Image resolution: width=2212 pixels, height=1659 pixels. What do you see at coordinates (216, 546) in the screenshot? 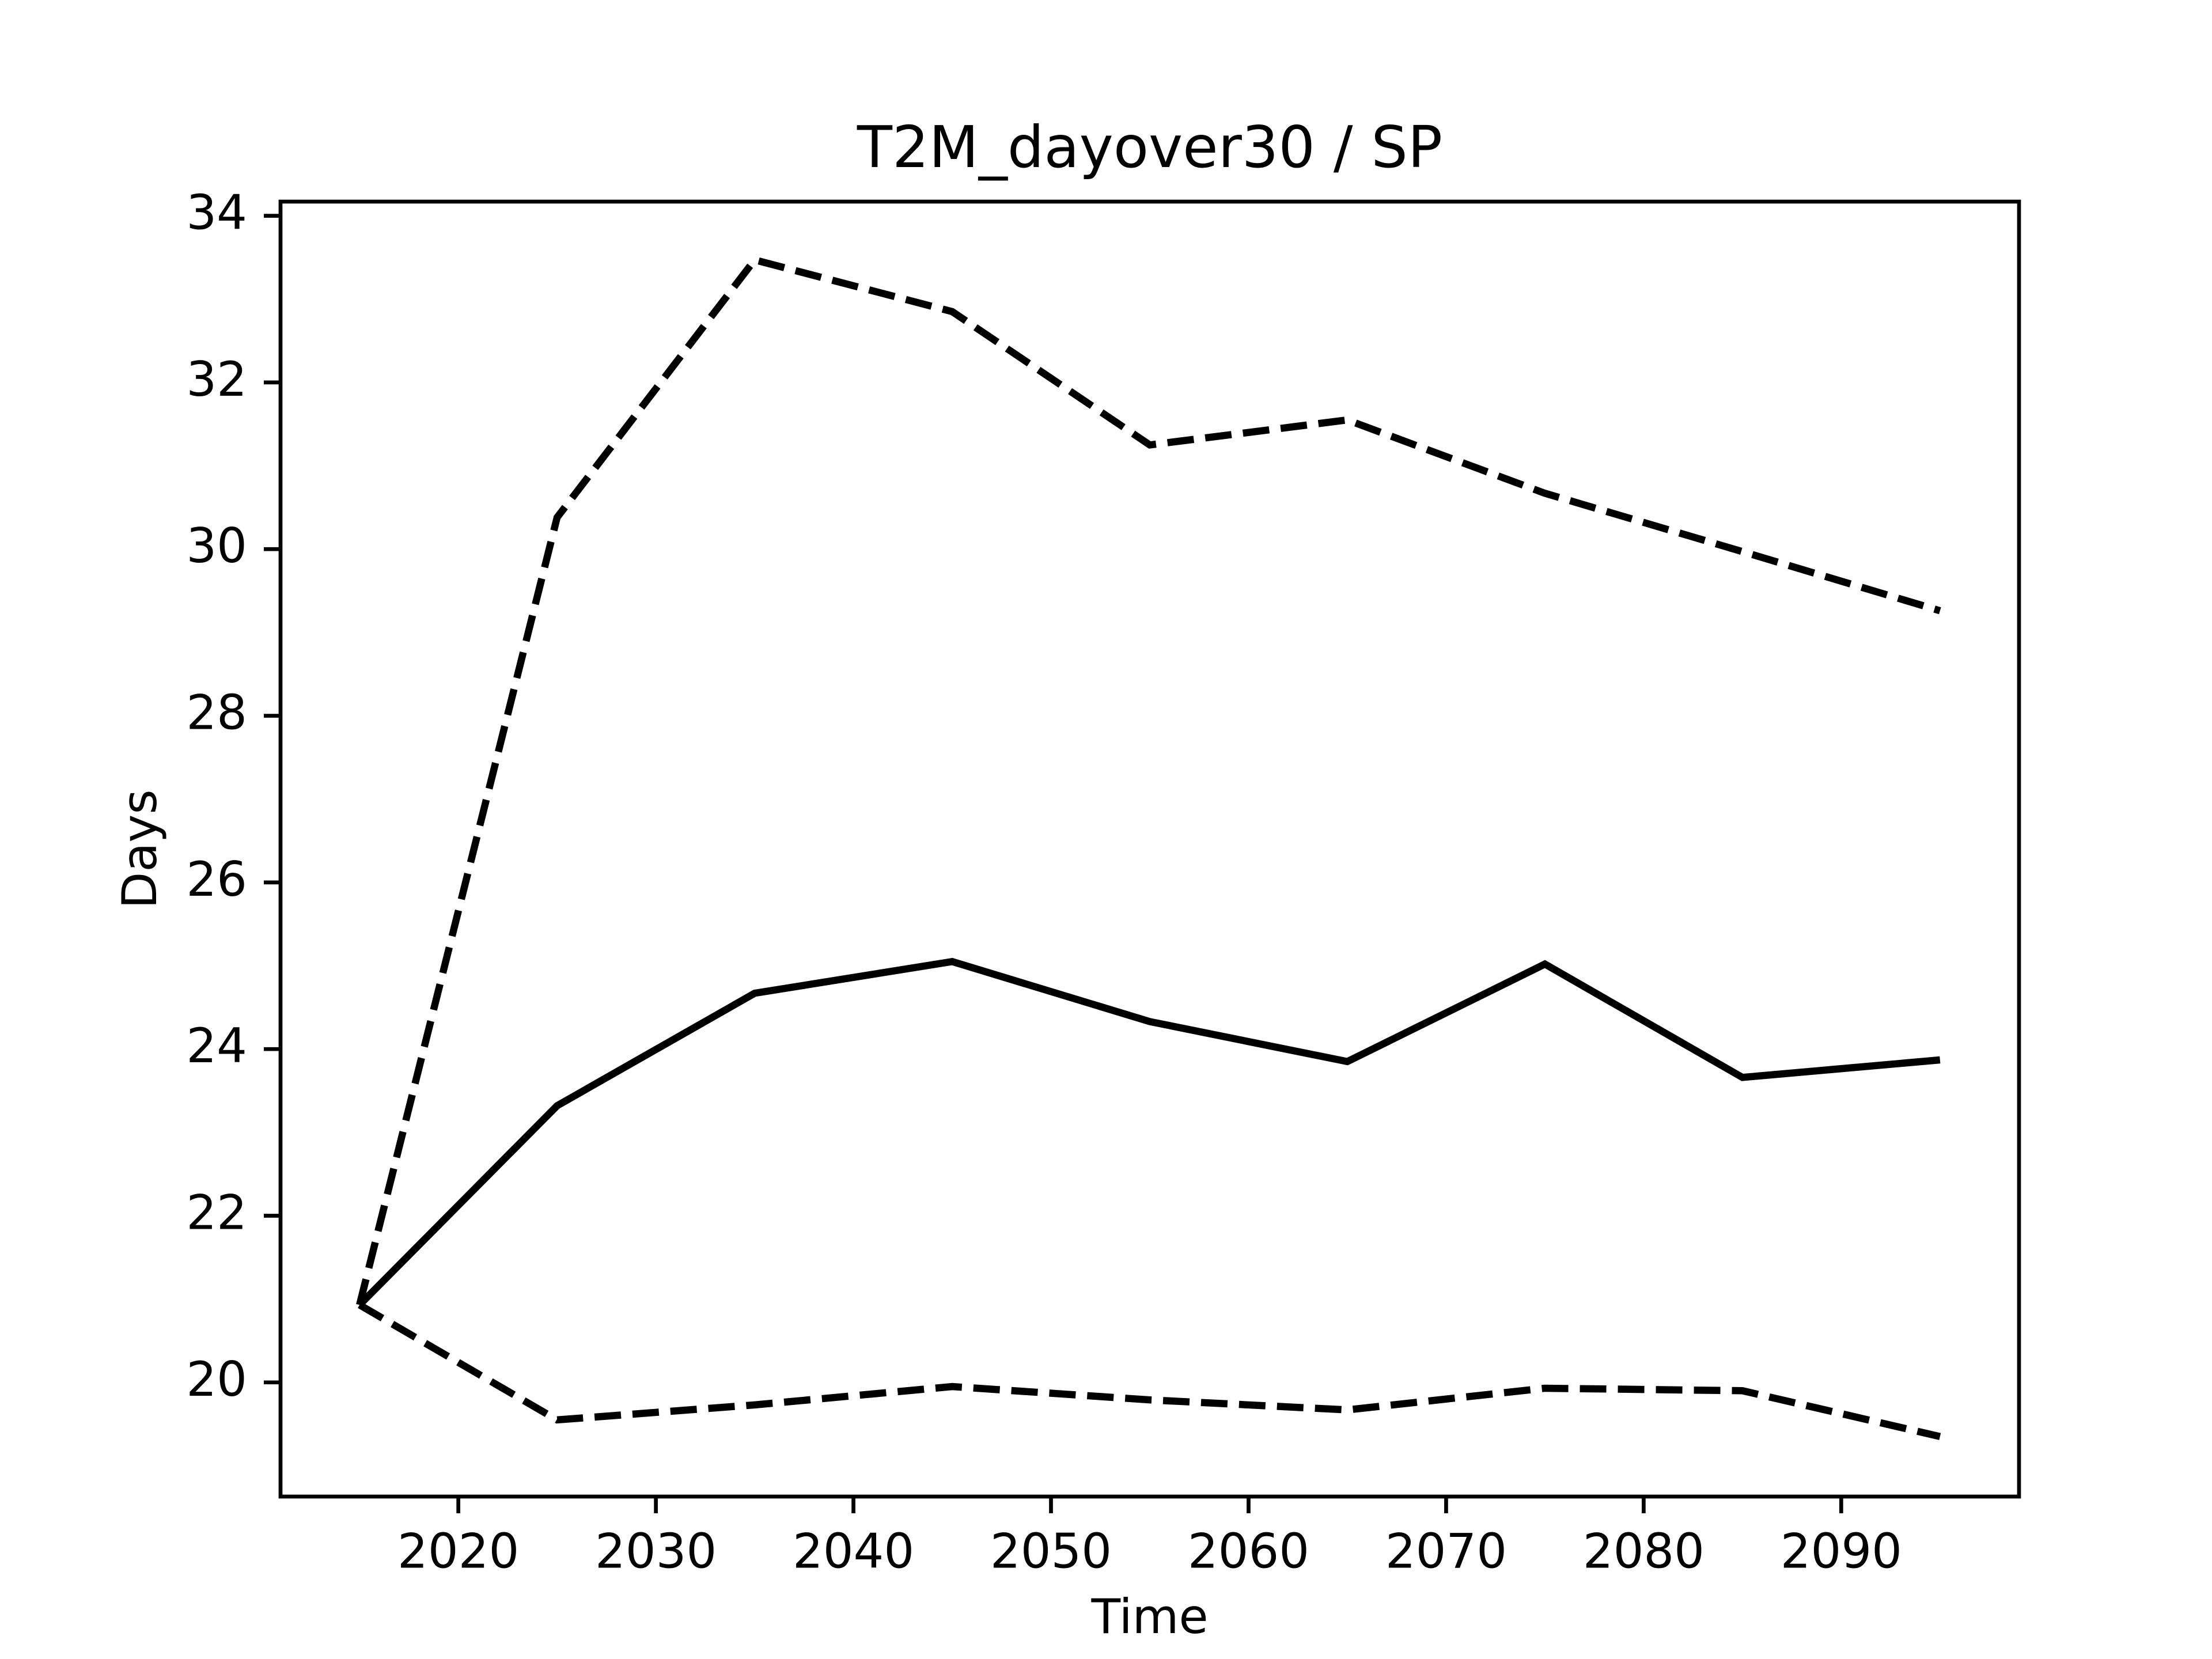
I see `y-tick-label: 30` at bounding box center [216, 546].